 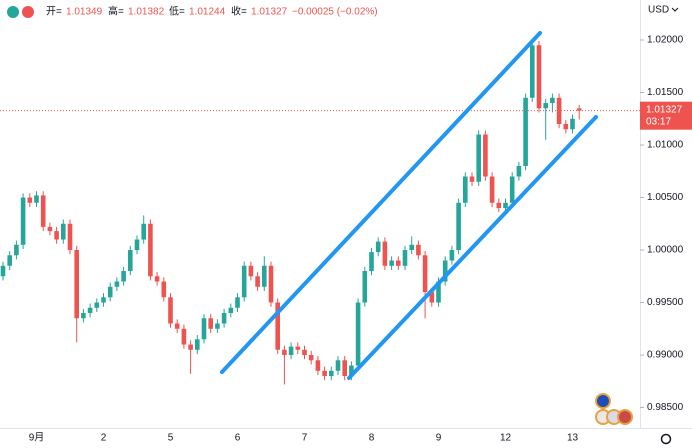 I want to click on high-label: 高=, so click(x=116, y=11).